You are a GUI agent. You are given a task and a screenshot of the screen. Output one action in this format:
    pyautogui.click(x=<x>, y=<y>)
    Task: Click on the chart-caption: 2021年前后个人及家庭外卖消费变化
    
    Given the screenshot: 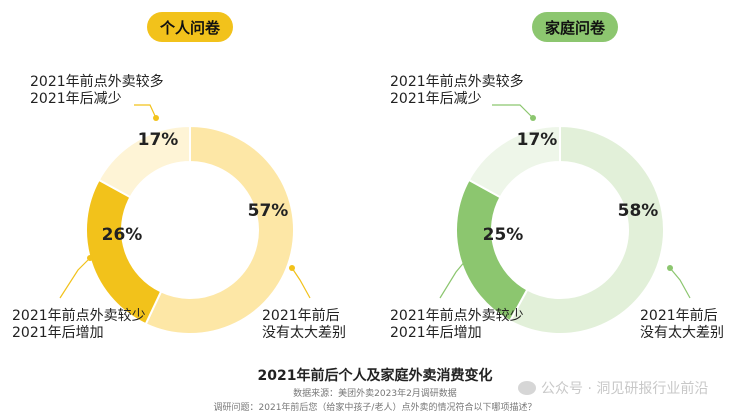 What is the action you would take?
    pyautogui.click(x=375, y=376)
    